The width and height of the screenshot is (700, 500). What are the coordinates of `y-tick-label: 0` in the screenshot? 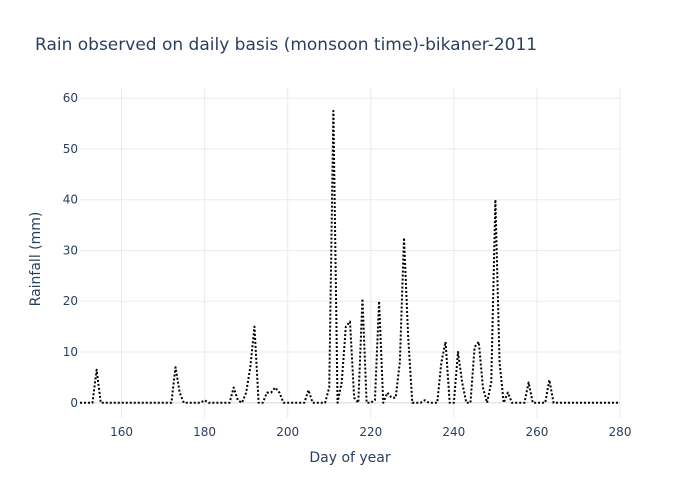 It's located at (74, 403).